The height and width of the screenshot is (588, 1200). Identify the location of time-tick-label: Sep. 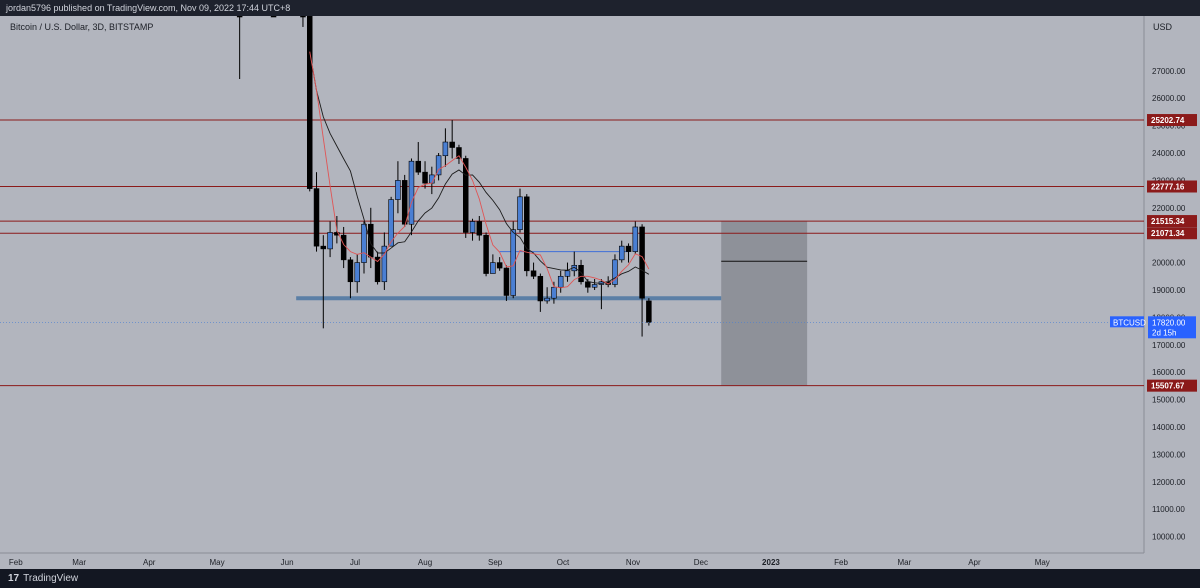
(495, 562).